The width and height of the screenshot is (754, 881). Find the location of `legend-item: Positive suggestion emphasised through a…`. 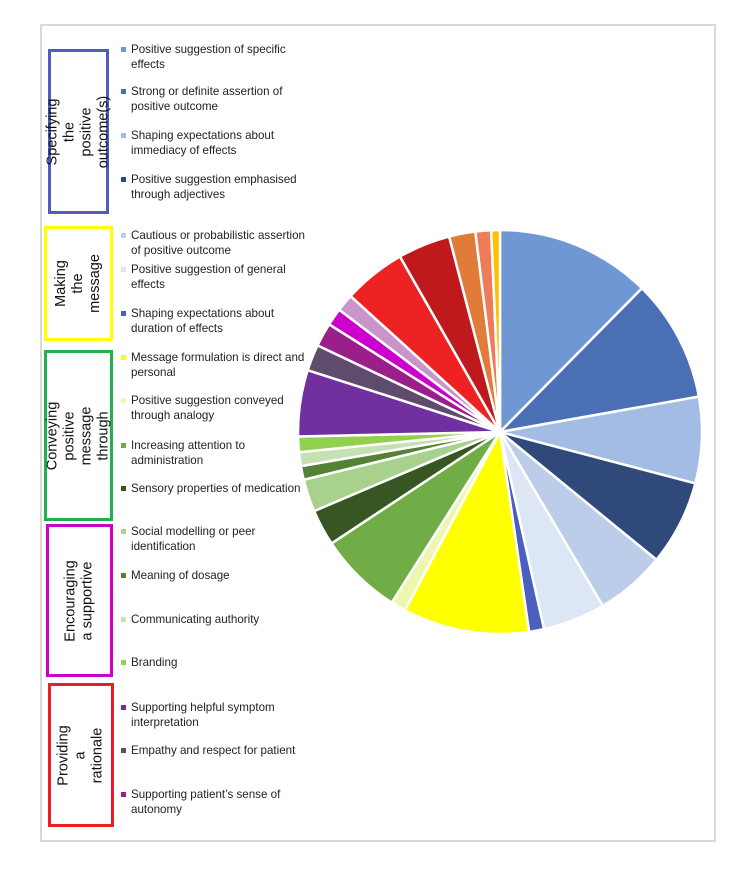

legend-item: Positive suggestion emphasised through a… is located at coordinates (213, 187).